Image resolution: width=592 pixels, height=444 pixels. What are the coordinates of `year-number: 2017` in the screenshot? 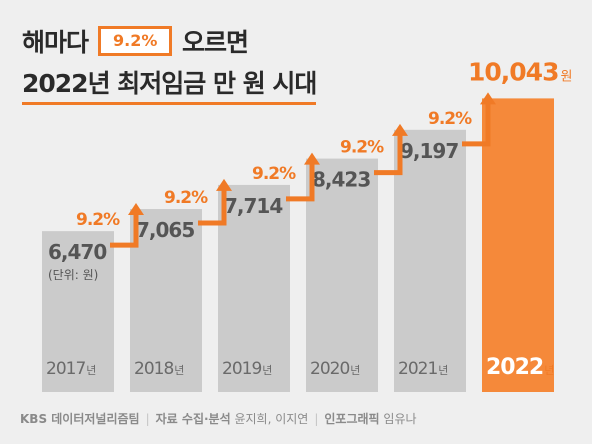 It's located at (65, 369).